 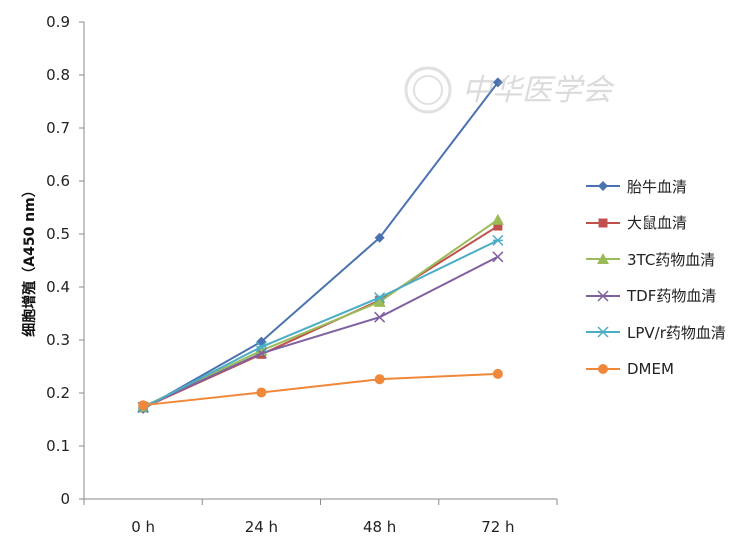 What do you see at coordinates (58, 75) in the screenshot?
I see `y-tick-label: 0.8` at bounding box center [58, 75].